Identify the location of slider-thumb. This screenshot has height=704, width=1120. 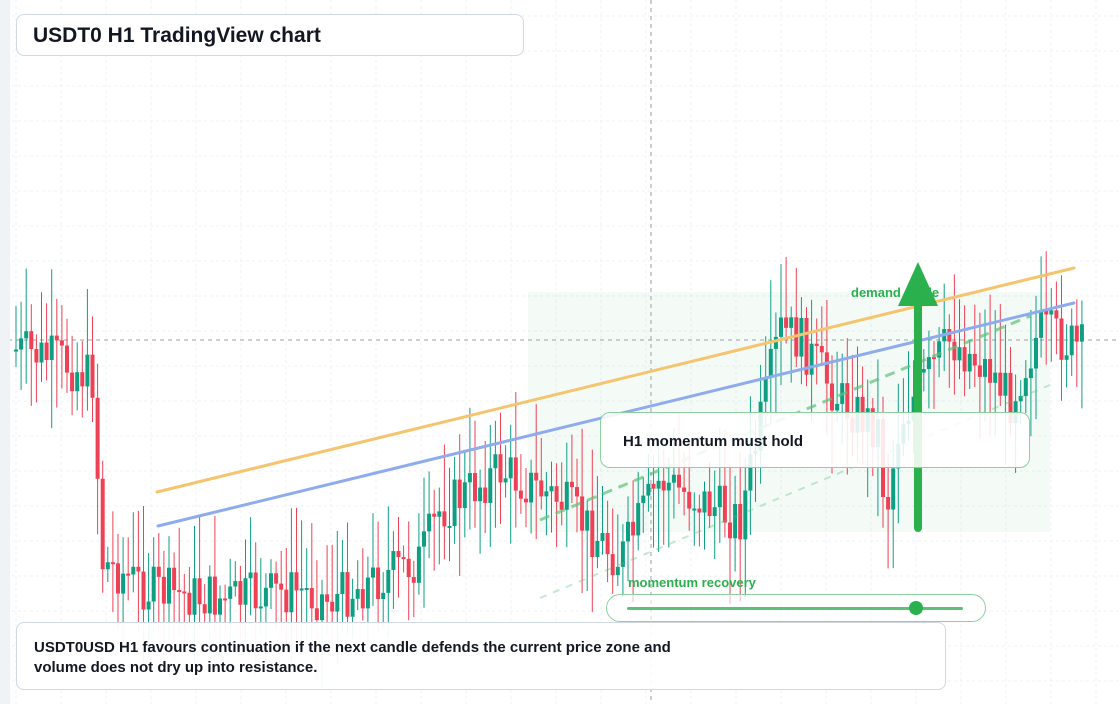
(915, 608).